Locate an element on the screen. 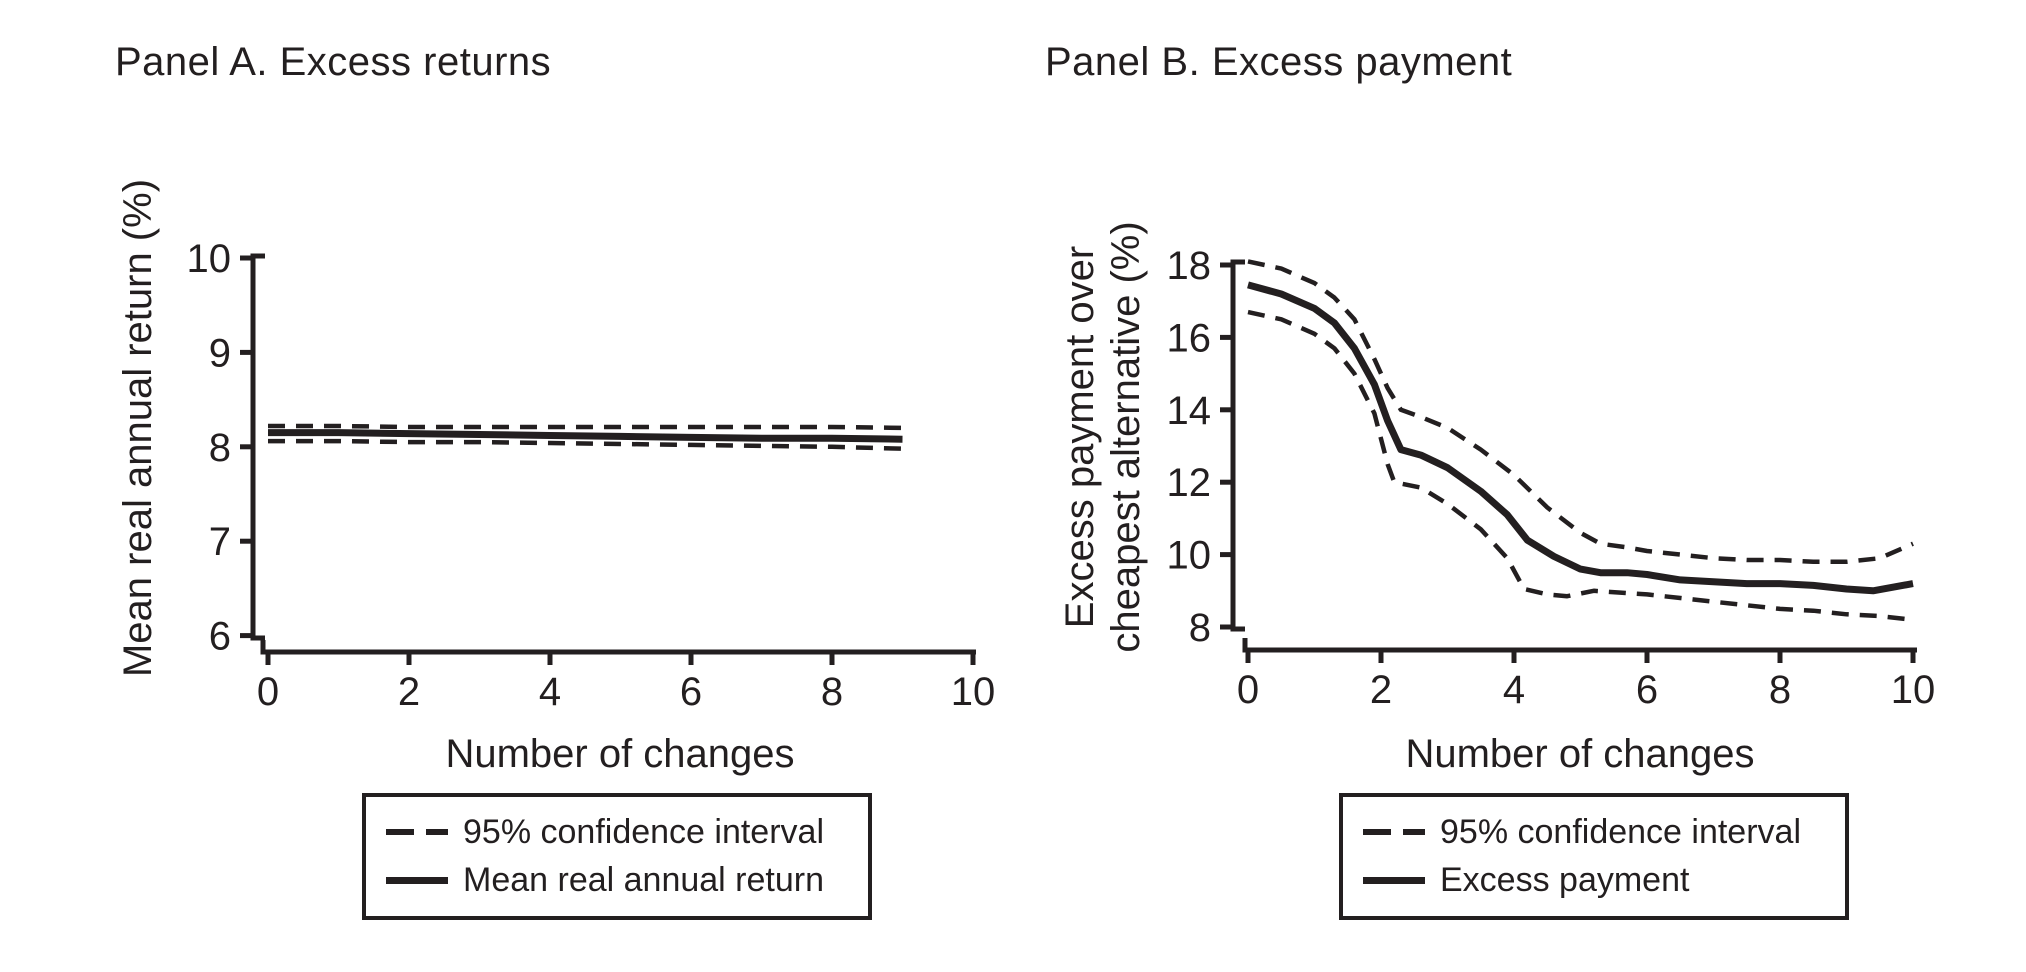  panel-a-title: Panel A. Excess returns is located at coordinates (333, 62).